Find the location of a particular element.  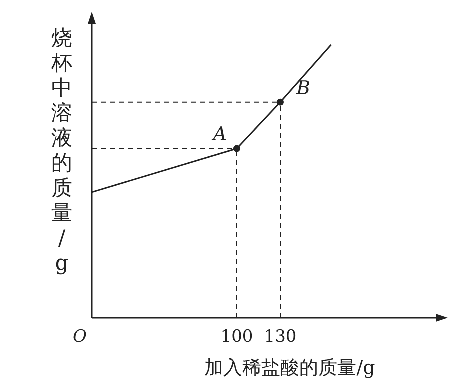

annotation: A is located at coordinates (219, 135).